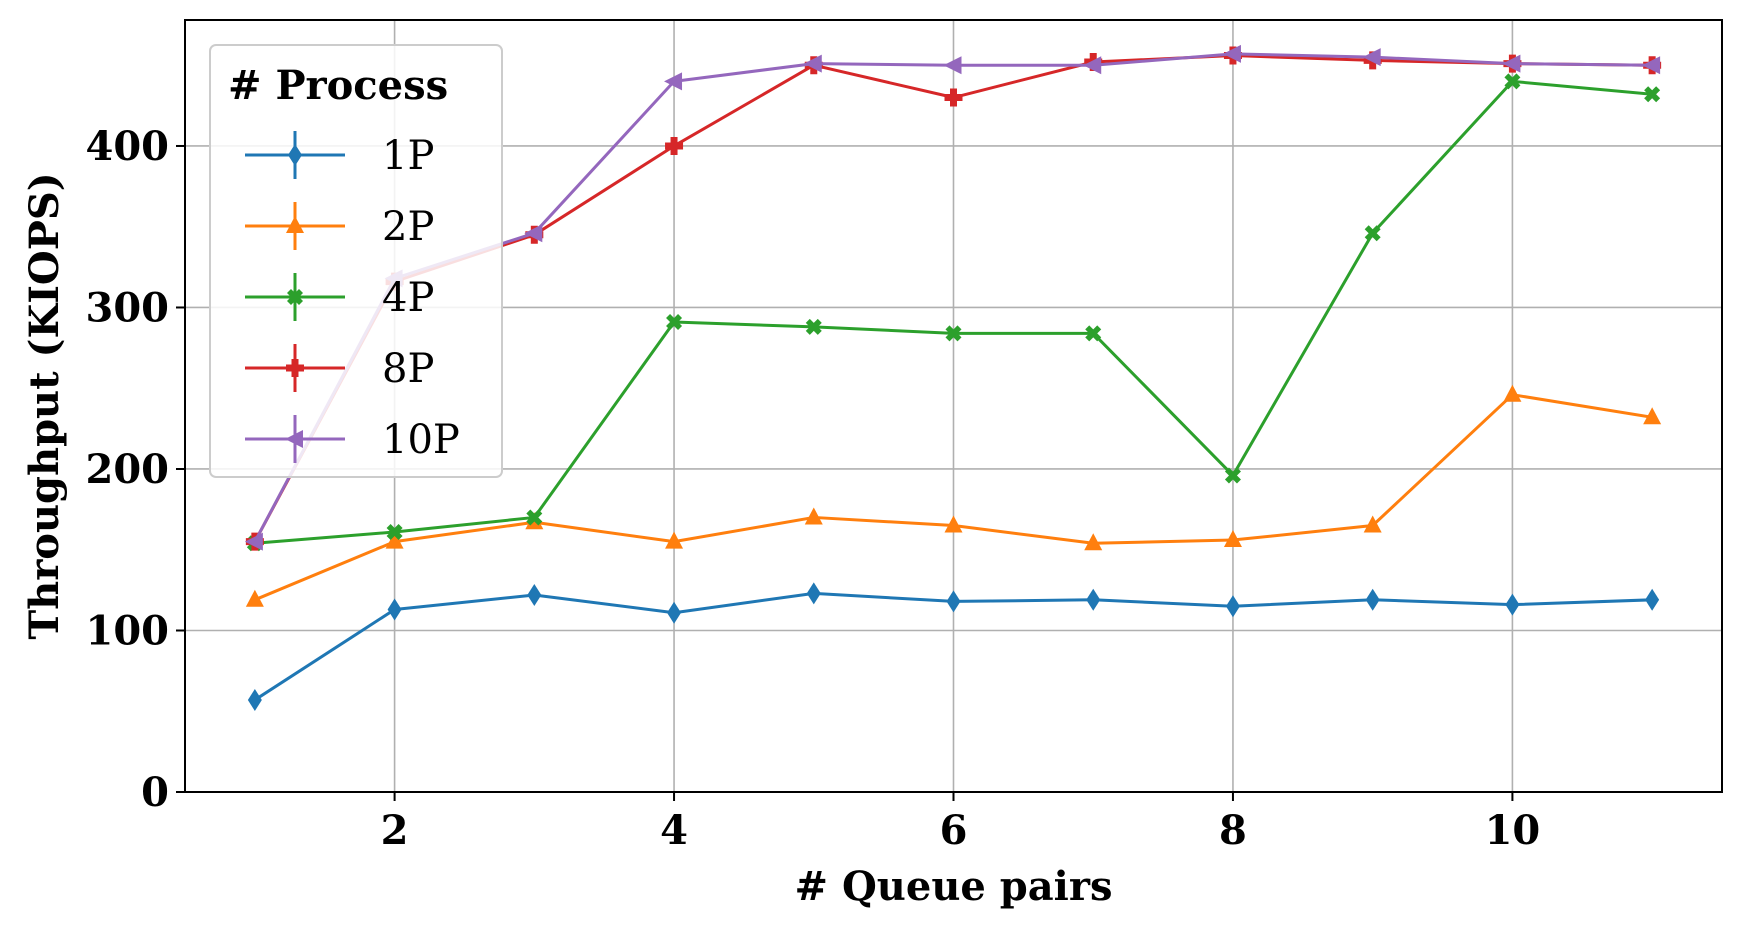 The width and height of the screenshot is (1754, 929). Describe the element at coordinates (352, 439) in the screenshot. I see `legend-entry-10P: 10P` at that location.